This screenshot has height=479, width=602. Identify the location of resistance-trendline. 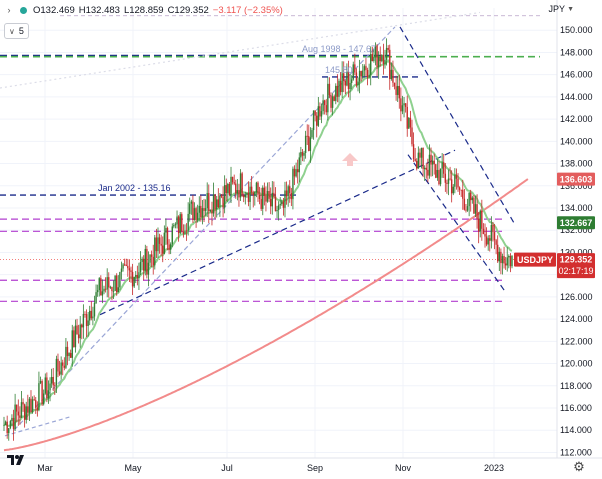
(457, 125).